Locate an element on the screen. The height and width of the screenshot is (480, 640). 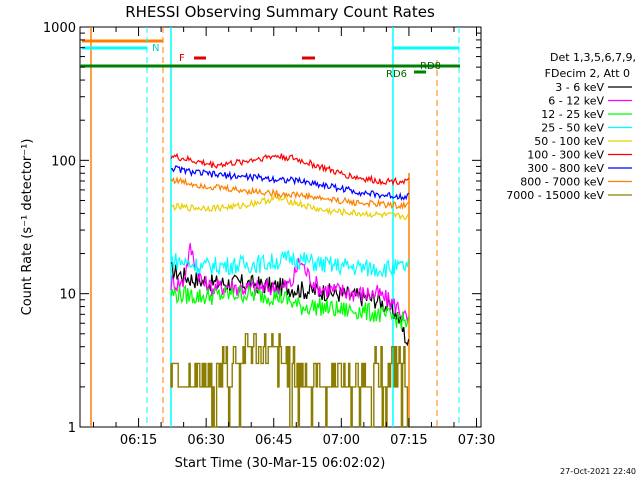
legend-header-2: FDecim 2, Att 0 is located at coordinates (587, 73).